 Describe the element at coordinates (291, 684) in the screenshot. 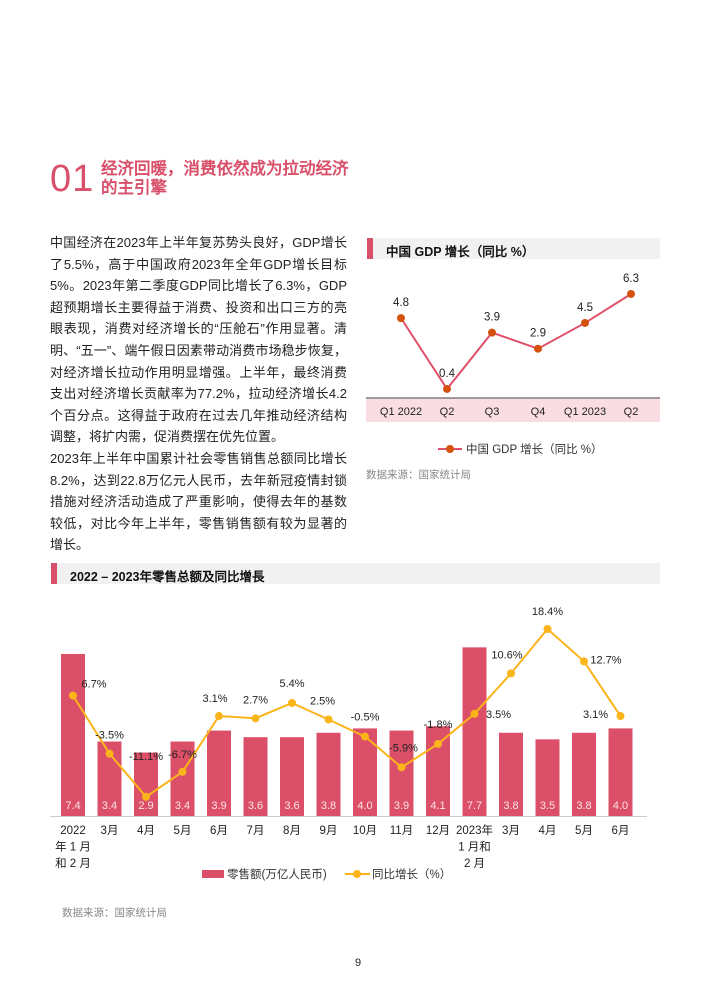

I see `yoy-data-label: 5.4%` at that location.